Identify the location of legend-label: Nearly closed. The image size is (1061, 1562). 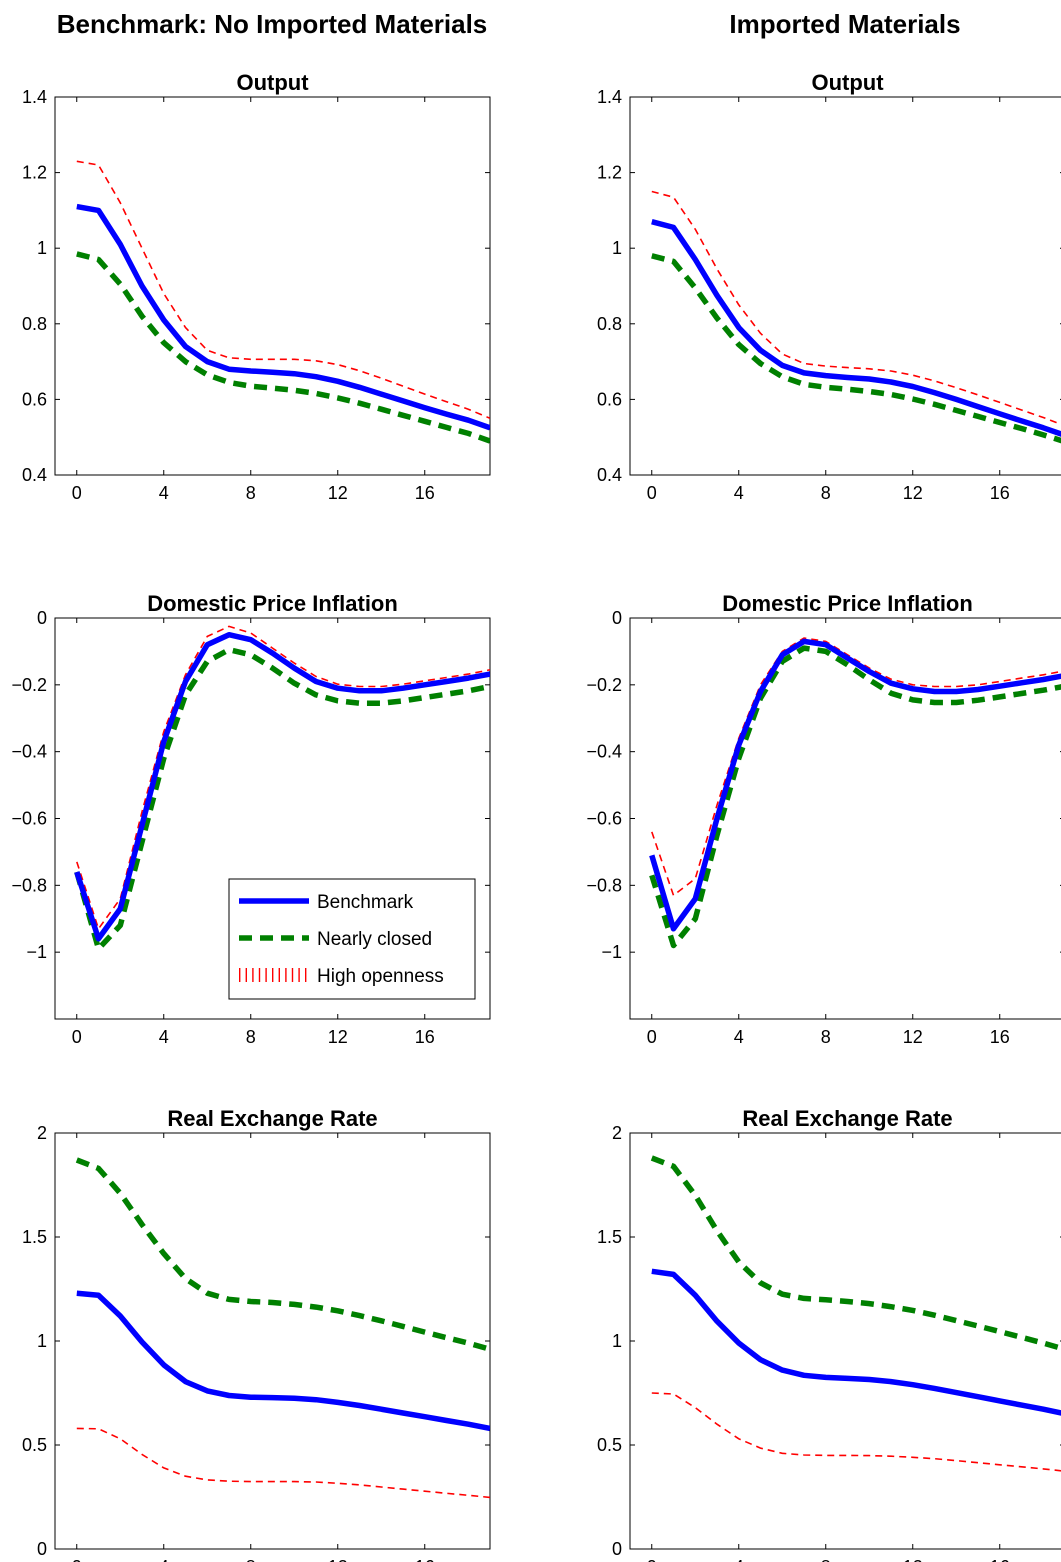
(374, 939).